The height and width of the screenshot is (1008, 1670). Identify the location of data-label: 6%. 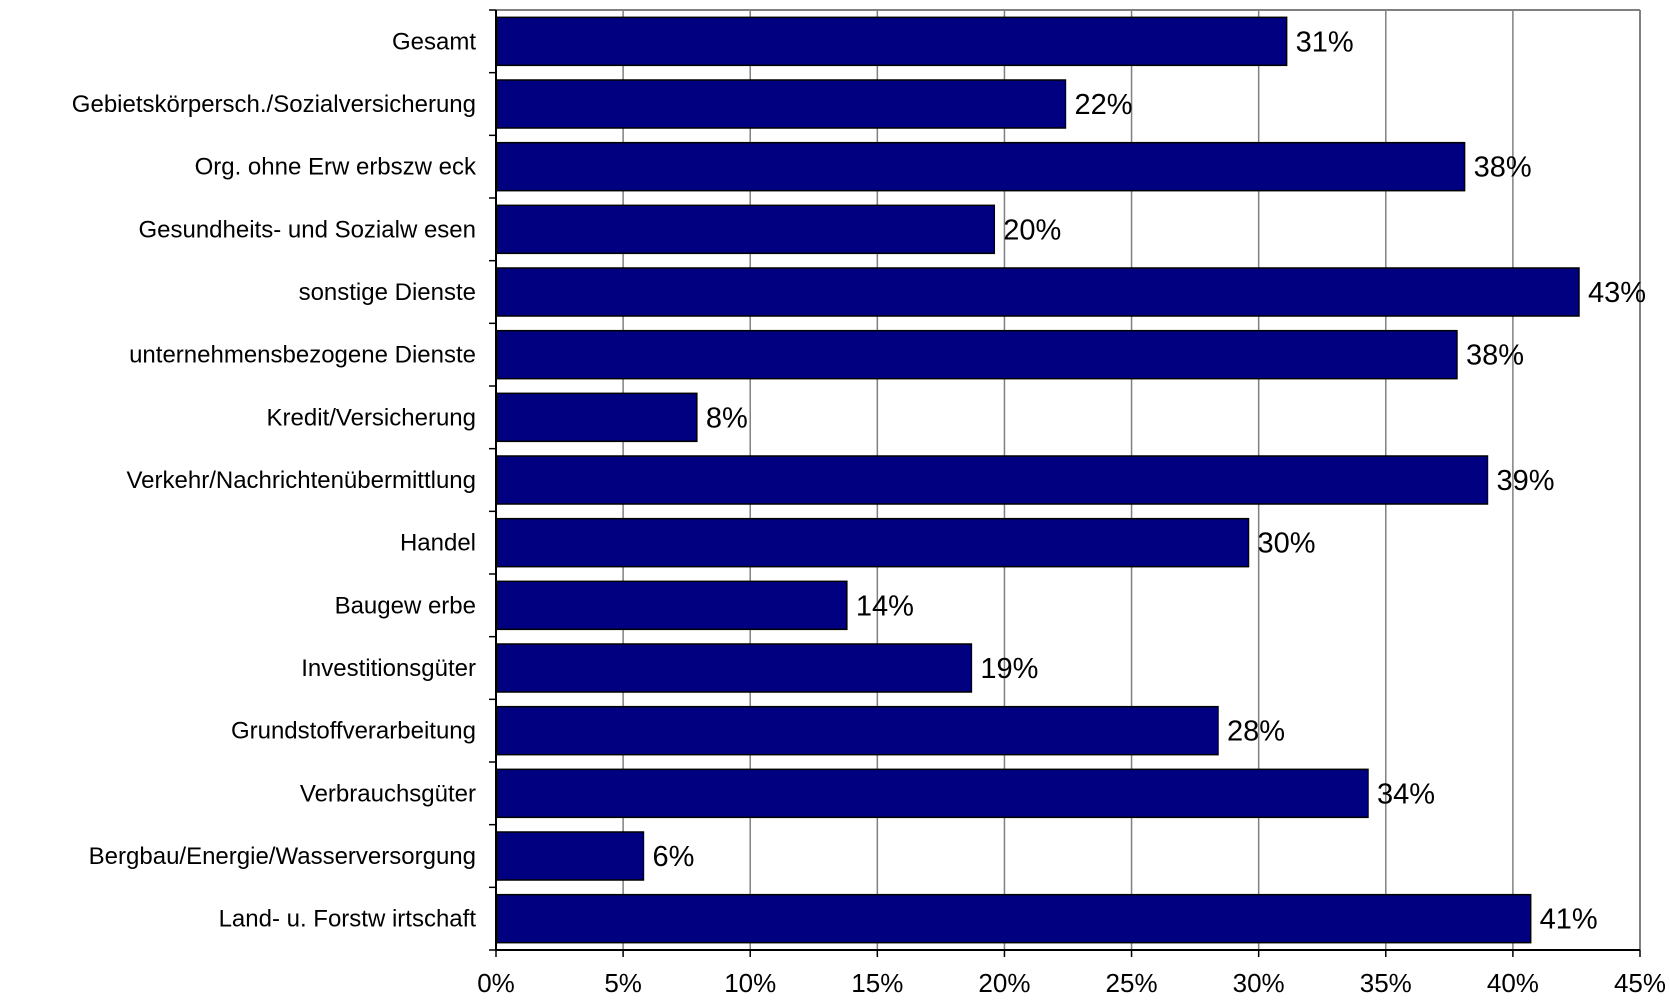
(673, 857).